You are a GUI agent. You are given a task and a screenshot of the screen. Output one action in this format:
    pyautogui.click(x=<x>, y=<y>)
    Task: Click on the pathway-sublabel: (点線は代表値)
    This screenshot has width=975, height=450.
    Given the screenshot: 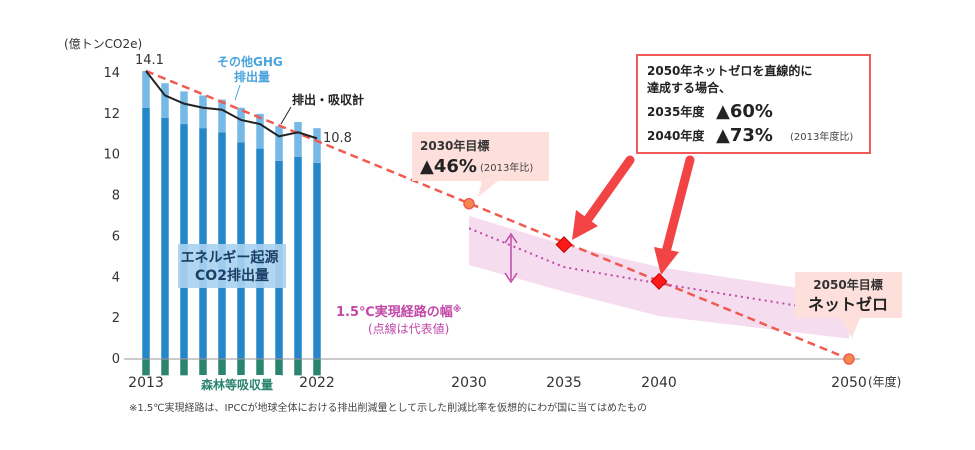 What is the action you would take?
    pyautogui.click(x=408, y=328)
    